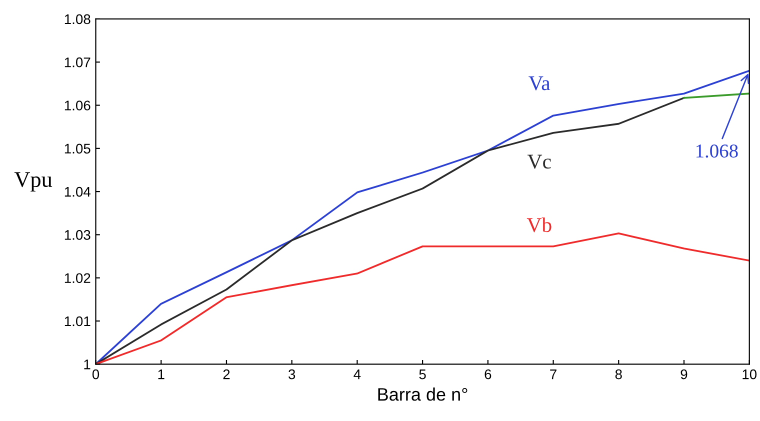 This screenshot has height=421, width=760. Describe the element at coordinates (553, 375) in the screenshot. I see `x-tick-label: 7` at that location.